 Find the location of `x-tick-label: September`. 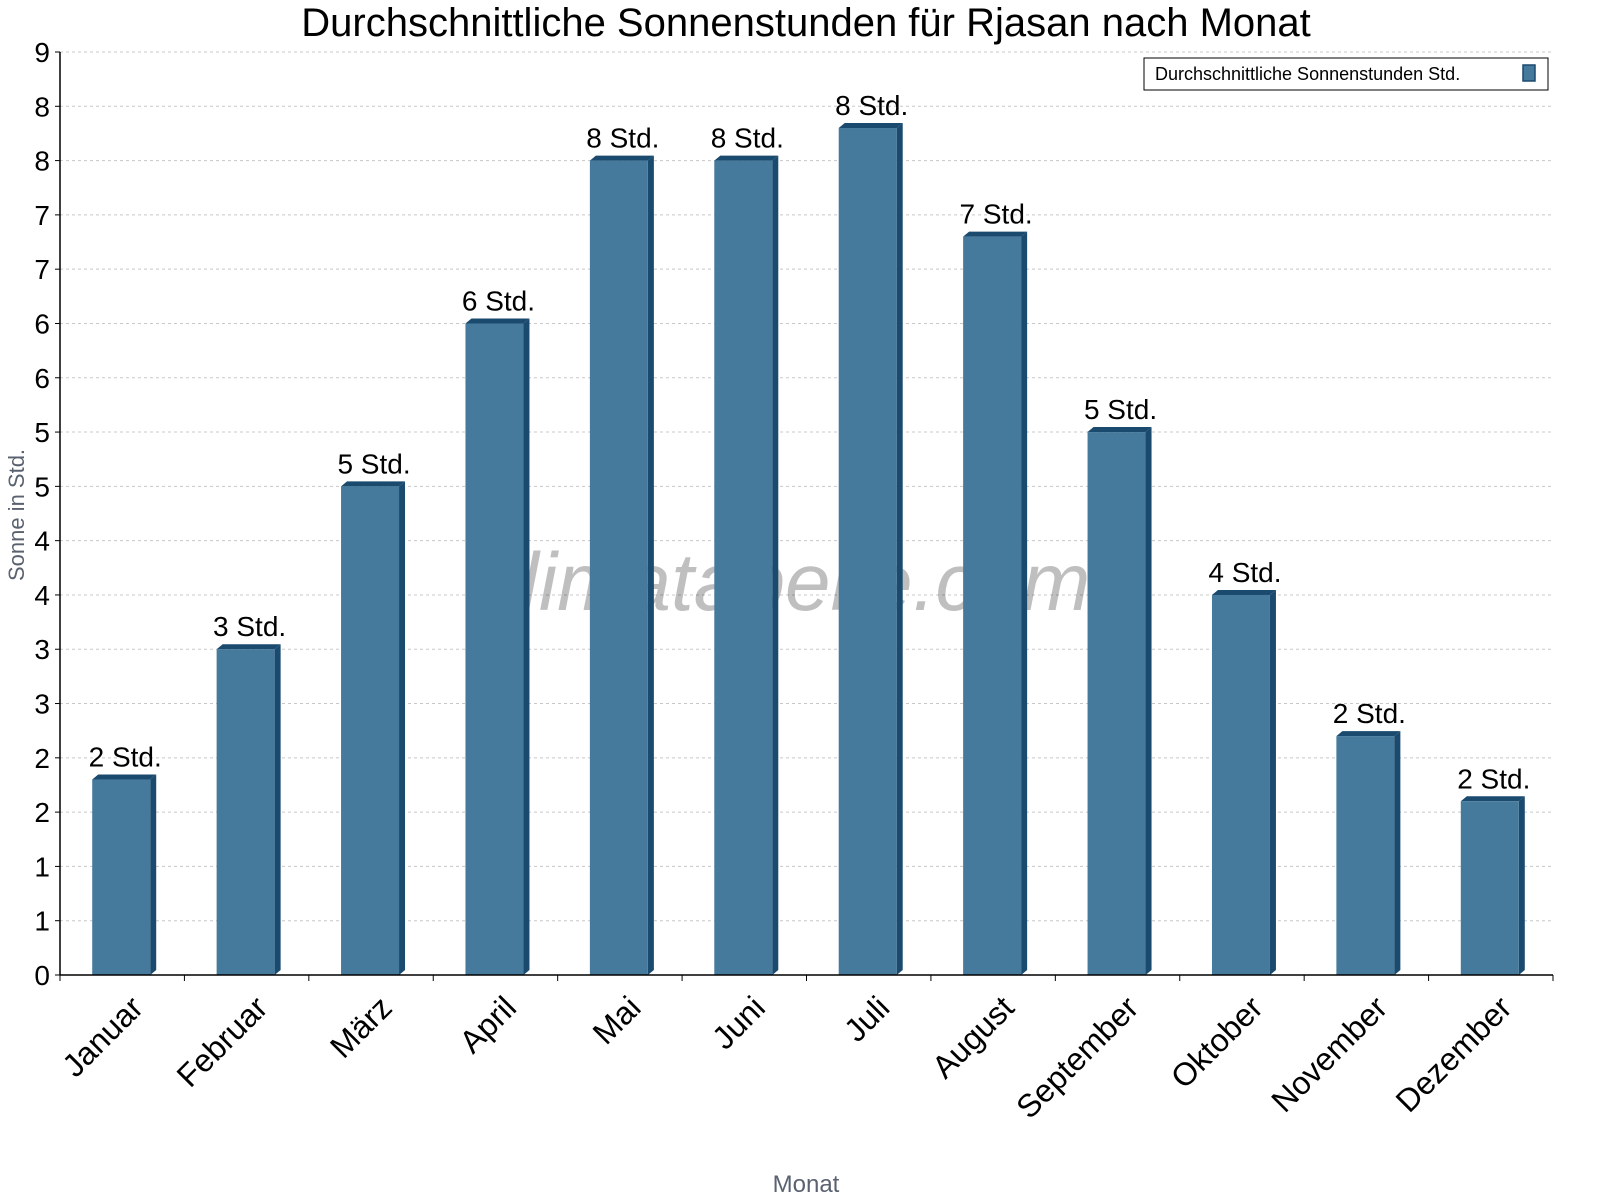

x-tick-label: September is located at coordinates (1077, 1057).